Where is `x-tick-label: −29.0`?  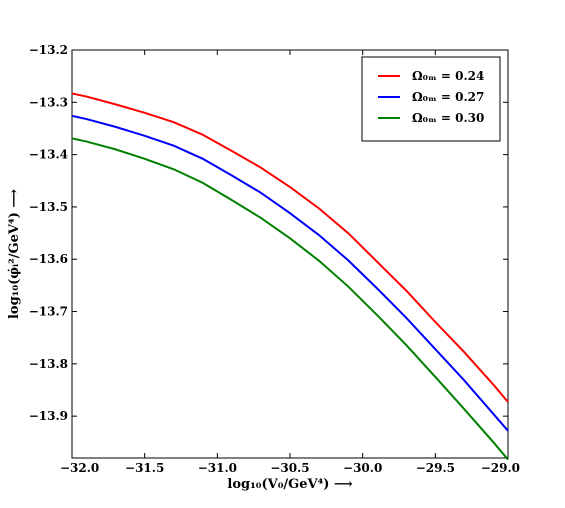
x-tick-label: −29.0 is located at coordinates (500, 468).